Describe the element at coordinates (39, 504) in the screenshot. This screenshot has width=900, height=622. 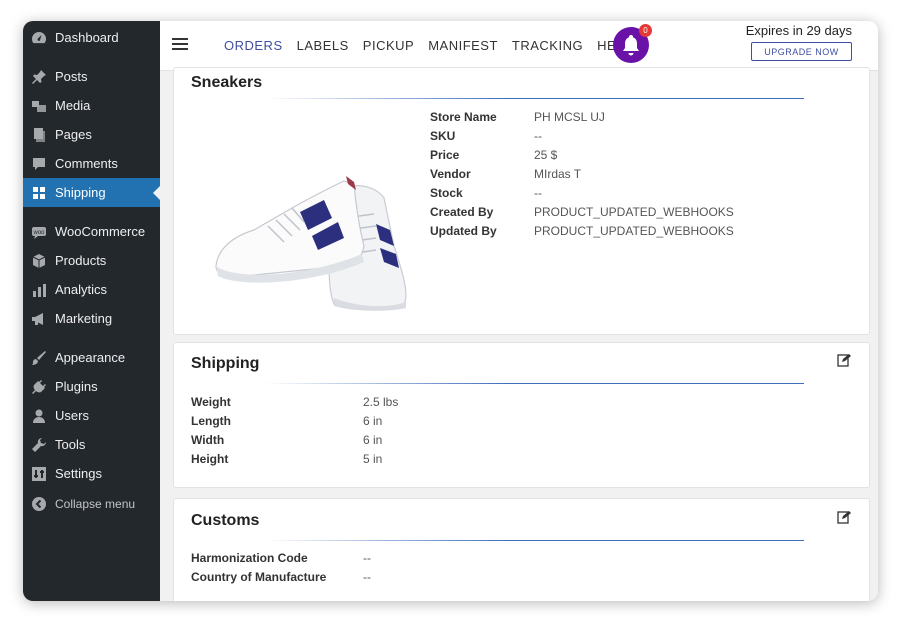
I see `collapse-arrow-icon` at that location.